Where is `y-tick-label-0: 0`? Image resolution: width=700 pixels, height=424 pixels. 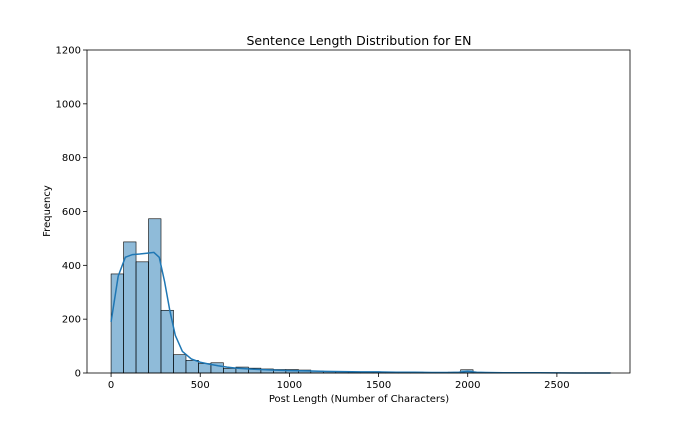
y-tick-label-0: 0 is located at coordinates (78, 374).